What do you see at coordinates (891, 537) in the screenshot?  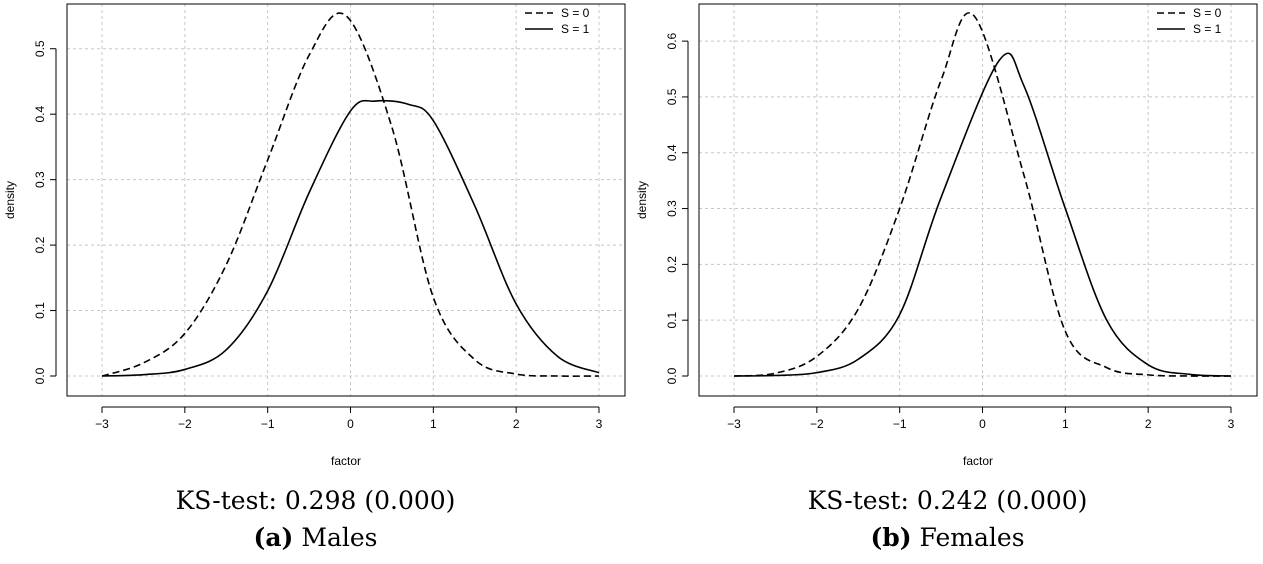 I see `subfigure-letter: (b)` at bounding box center [891, 537].